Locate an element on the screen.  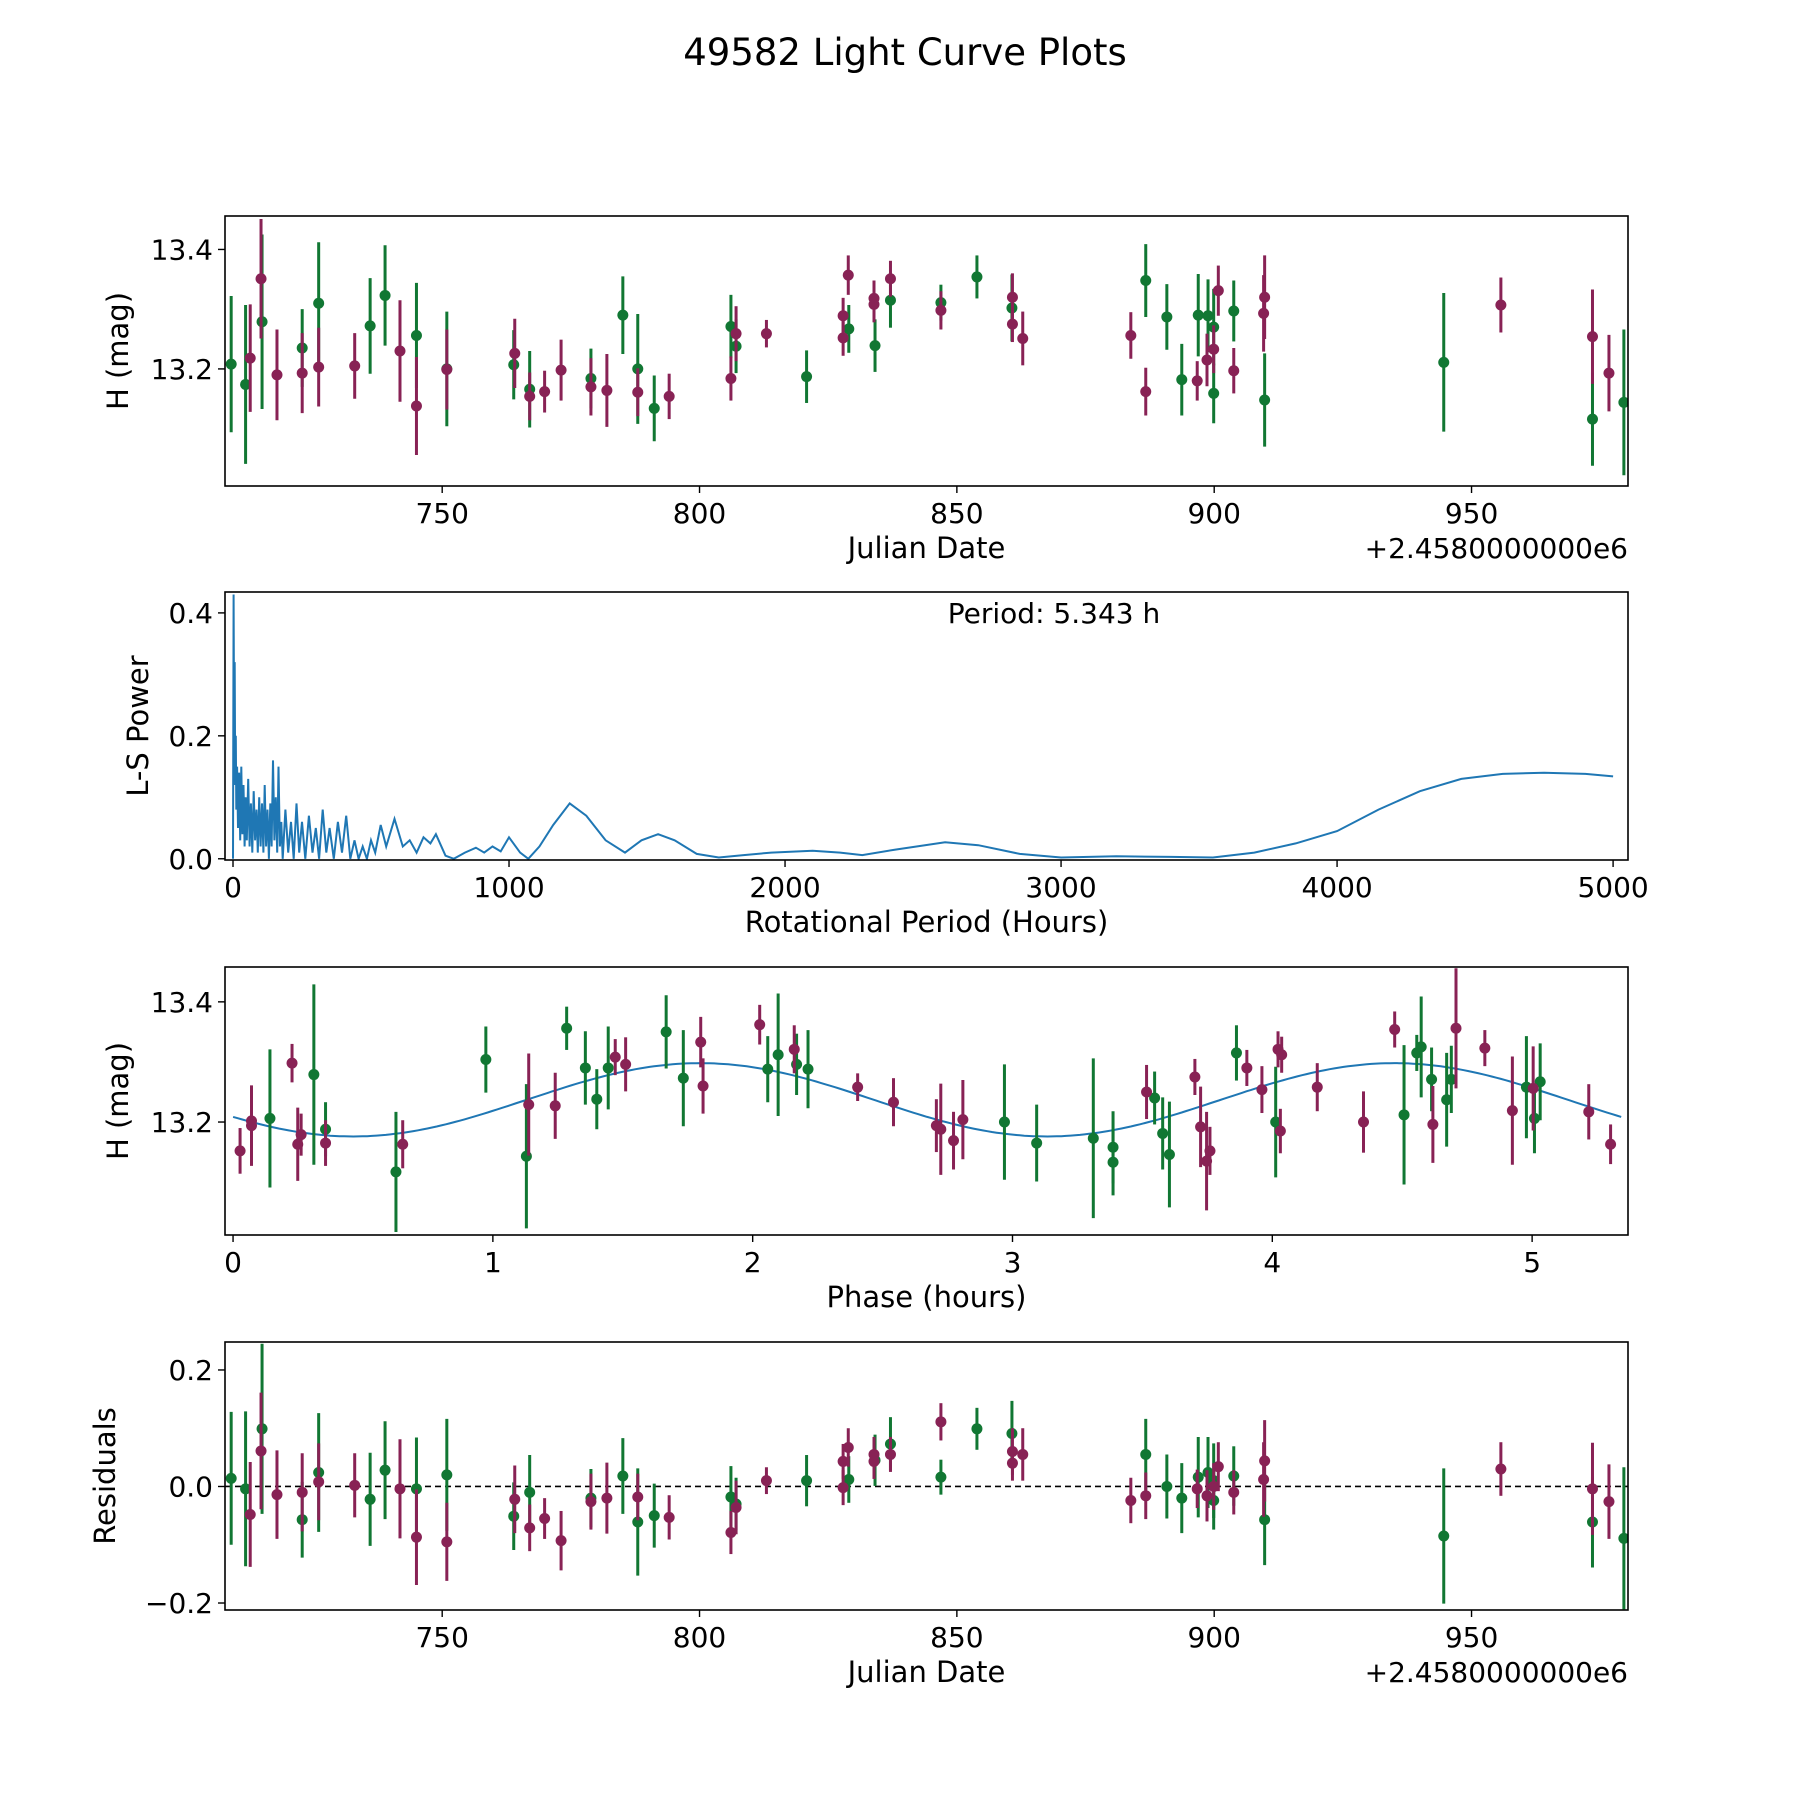
x-tick-label: 2000 is located at coordinates (784, 887).